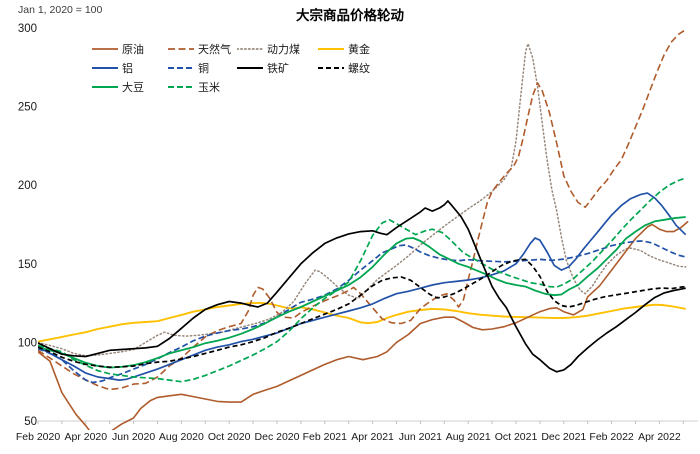 This screenshot has height=454, width=700. Describe the element at coordinates (250, 68) in the screenshot. I see `legend-swatch-iron-ore` at that location.